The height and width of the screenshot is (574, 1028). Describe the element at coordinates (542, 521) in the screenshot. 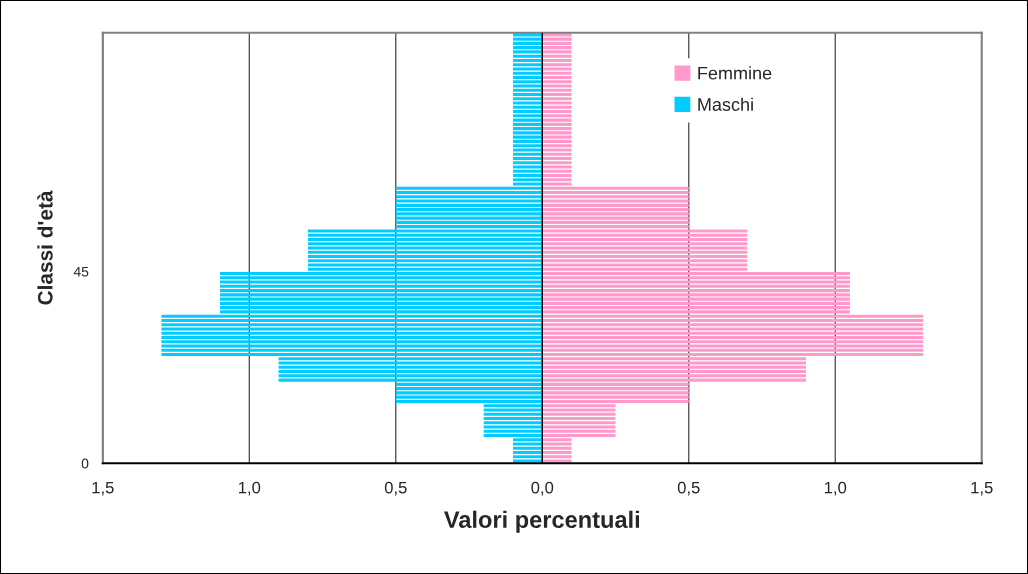

I see `x-axis-title: Valori percentuali` at that location.